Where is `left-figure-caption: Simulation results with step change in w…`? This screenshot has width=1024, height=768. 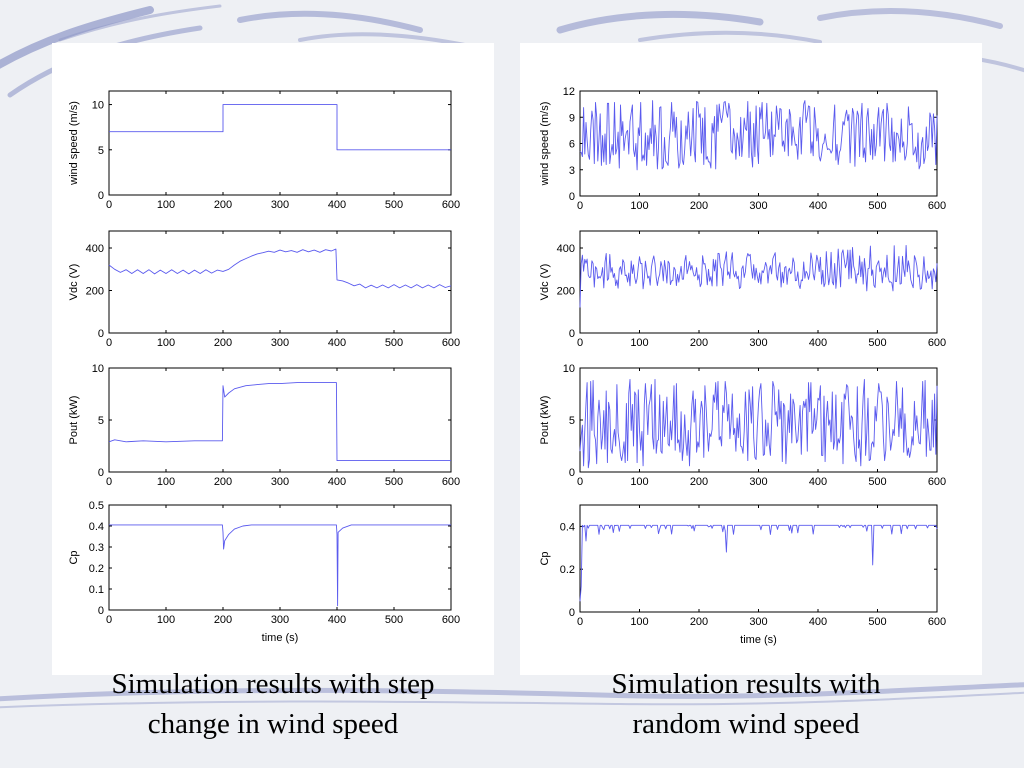
left-figure-caption: Simulation results with step change in w… is located at coordinates (273, 704).